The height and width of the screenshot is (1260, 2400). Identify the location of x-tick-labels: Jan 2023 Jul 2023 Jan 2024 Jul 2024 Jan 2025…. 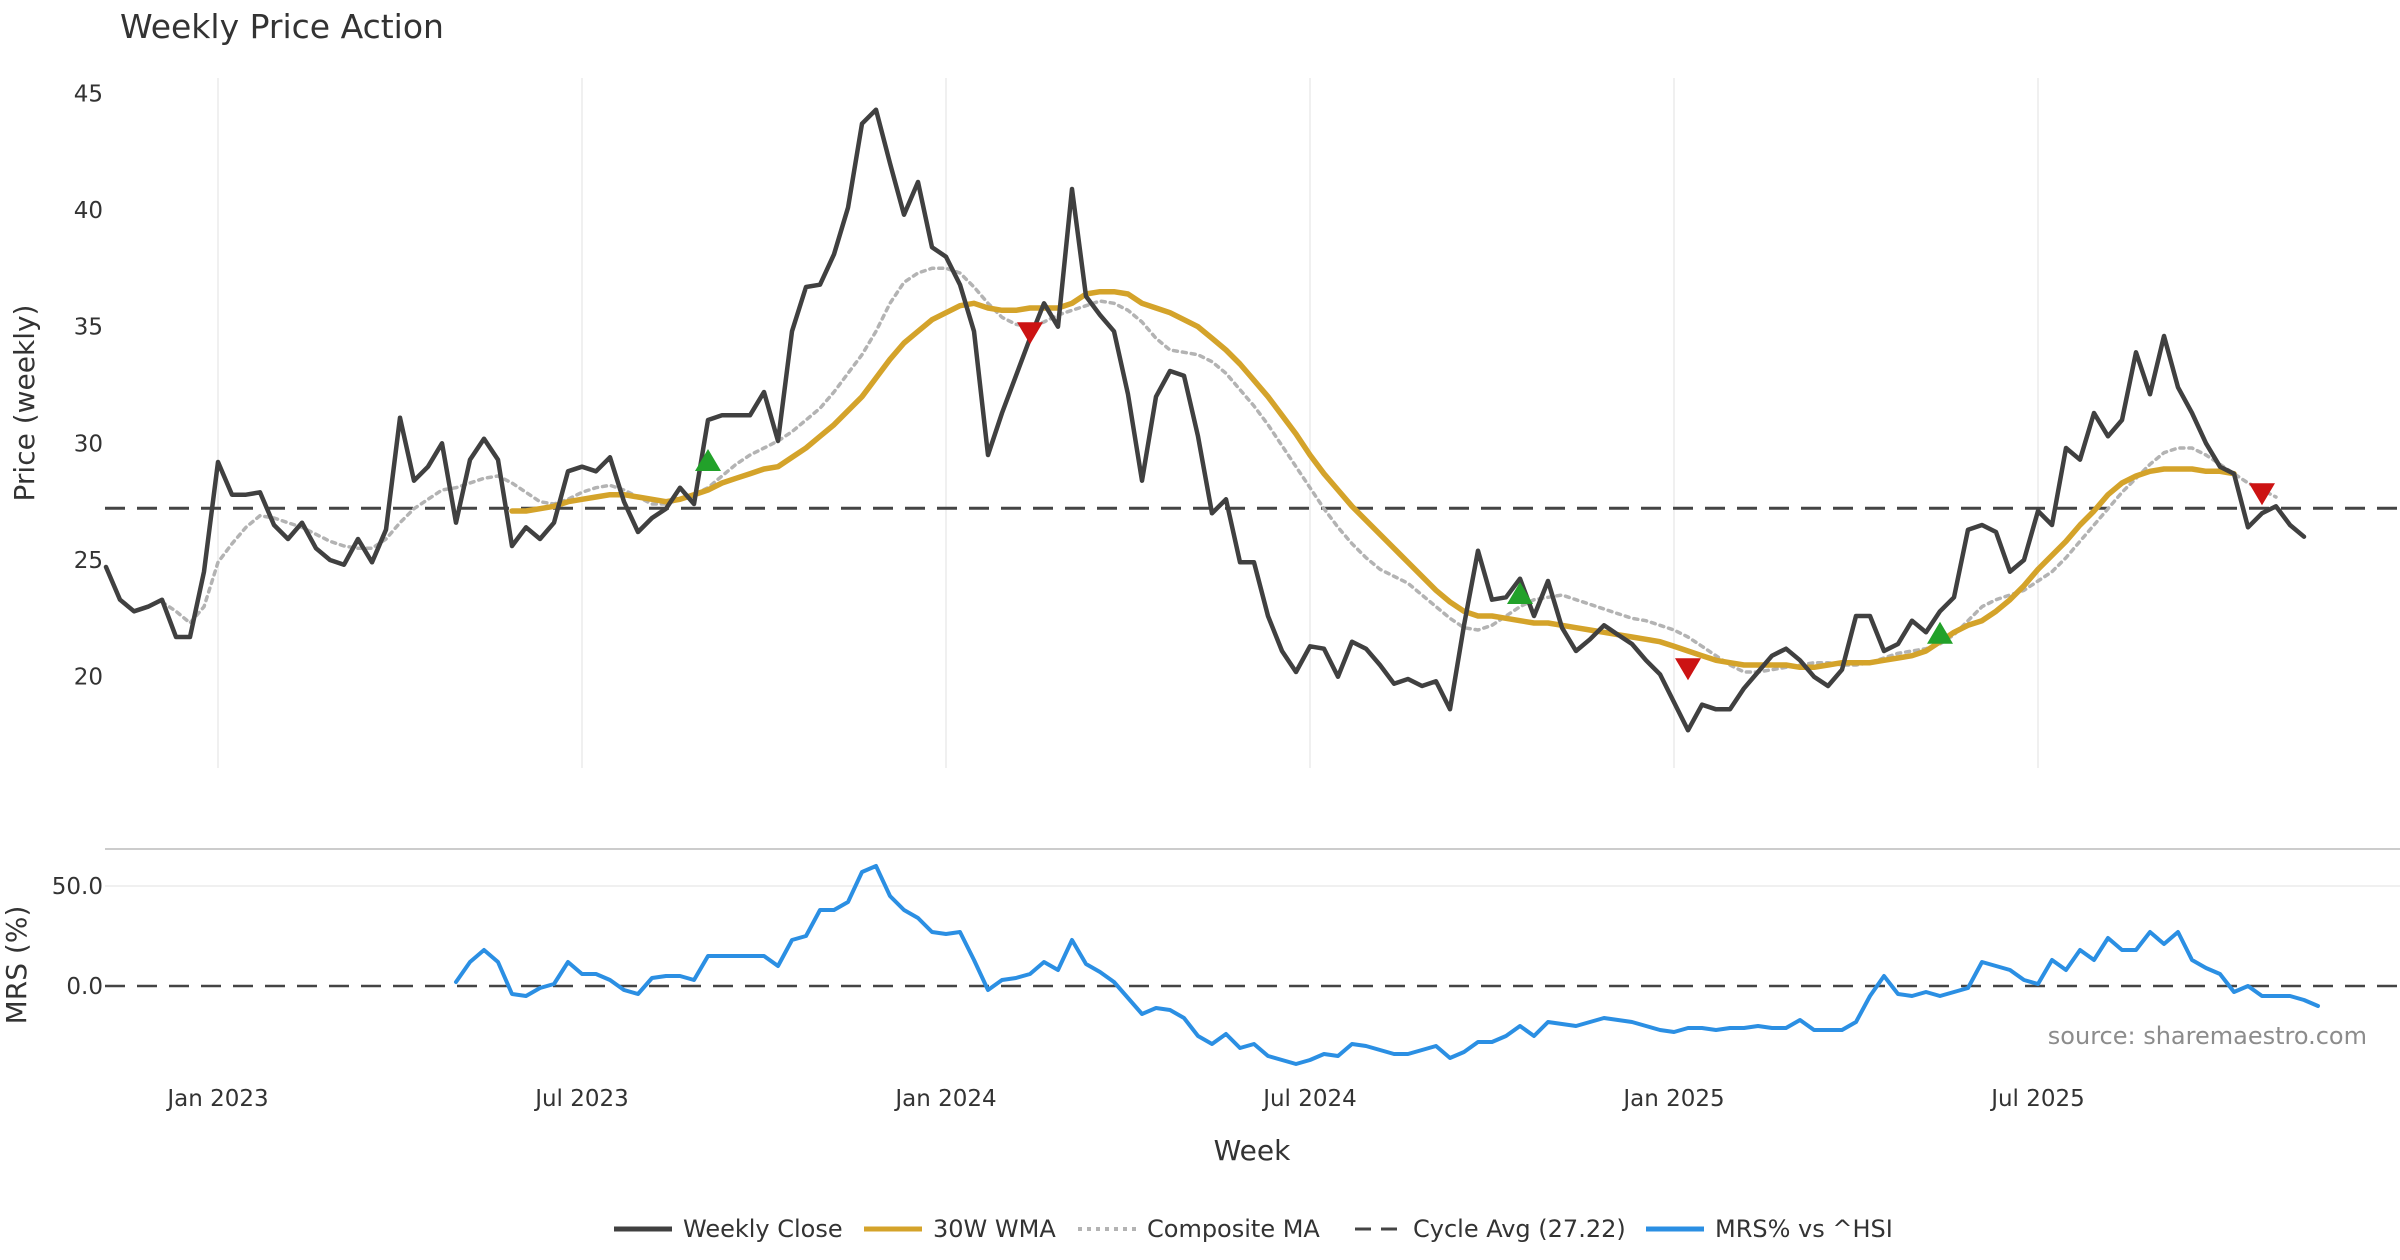
(1124, 1099).